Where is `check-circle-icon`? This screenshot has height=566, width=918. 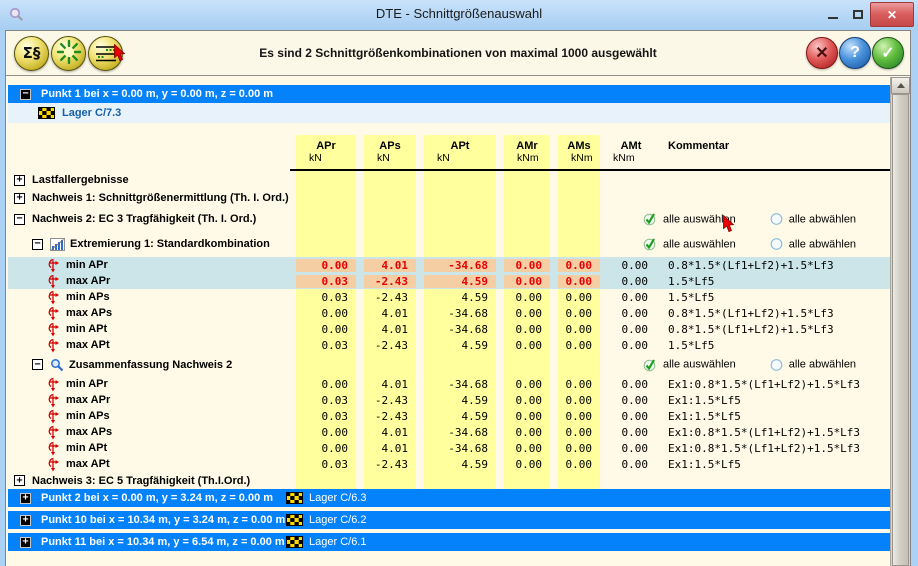 check-circle-icon is located at coordinates (650, 244).